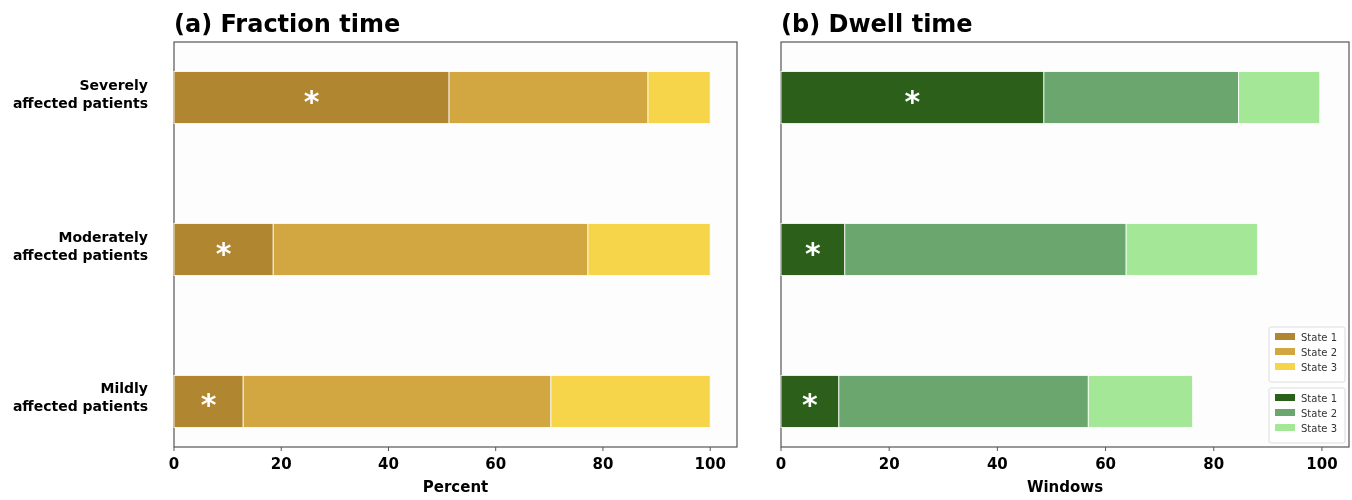 This screenshot has height=500, width=1352. Describe the element at coordinates (80, 245) in the screenshot. I see `y-tick-label: Moderately affected patients` at that location.